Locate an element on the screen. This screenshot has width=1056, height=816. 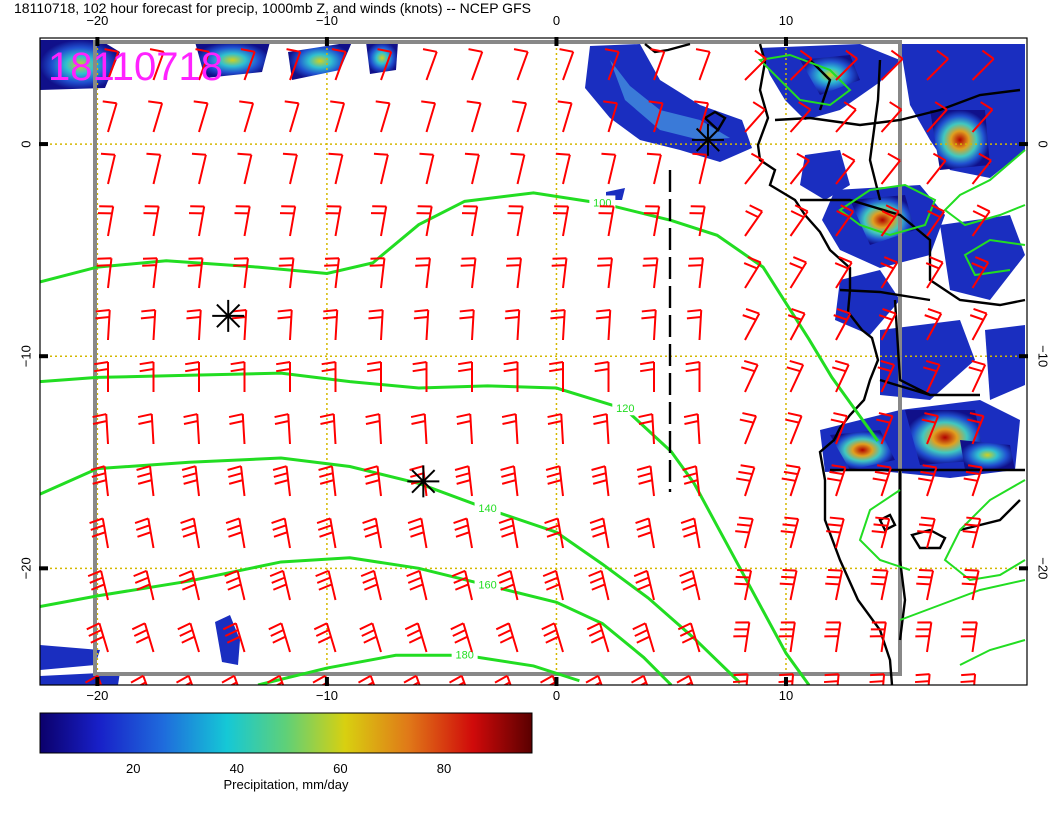
contour-label: 160 is located at coordinates (487, 585).